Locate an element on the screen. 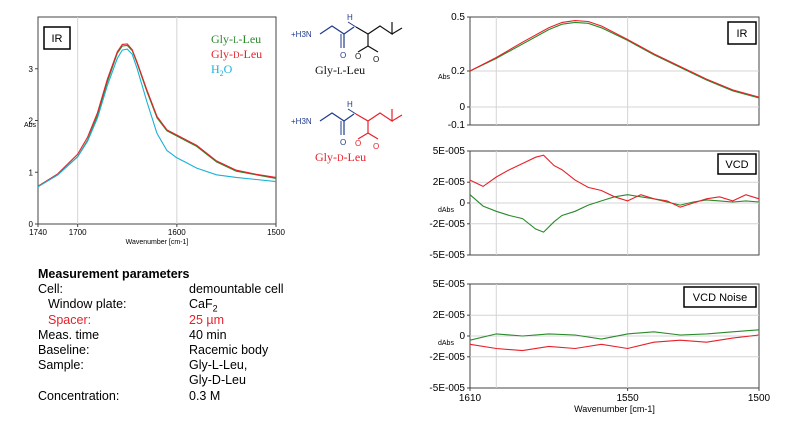 The width and height of the screenshot is (800, 424). x-tick-label: 1610 is located at coordinates (470, 398).